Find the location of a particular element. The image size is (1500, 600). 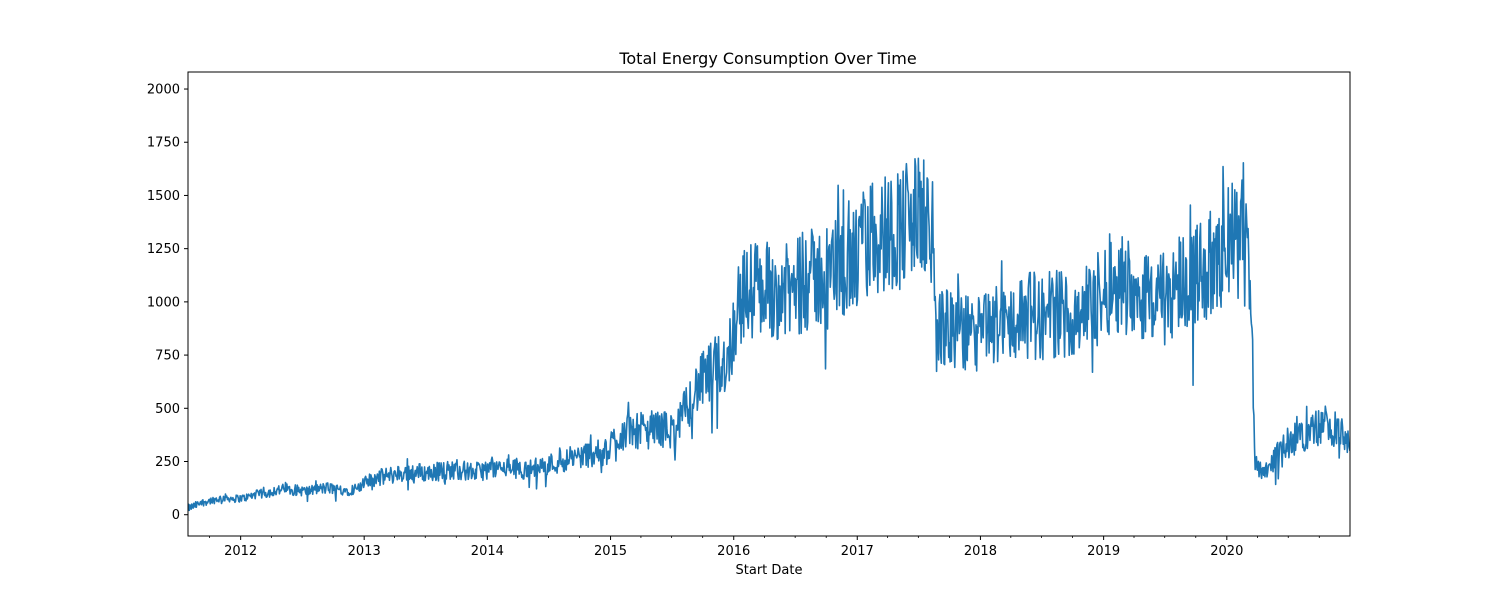

y-tick-label: 0 is located at coordinates (176, 515).